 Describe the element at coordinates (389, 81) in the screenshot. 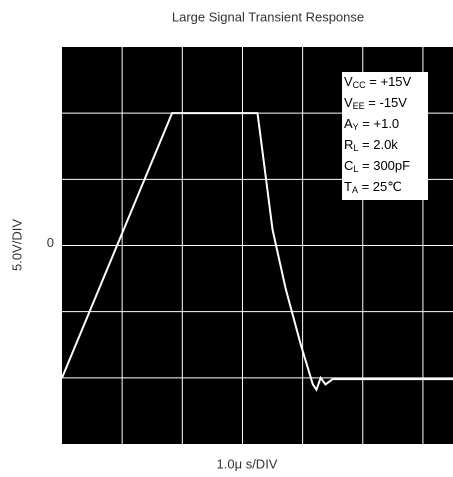

I see `annotation-rest: = +15V` at that location.